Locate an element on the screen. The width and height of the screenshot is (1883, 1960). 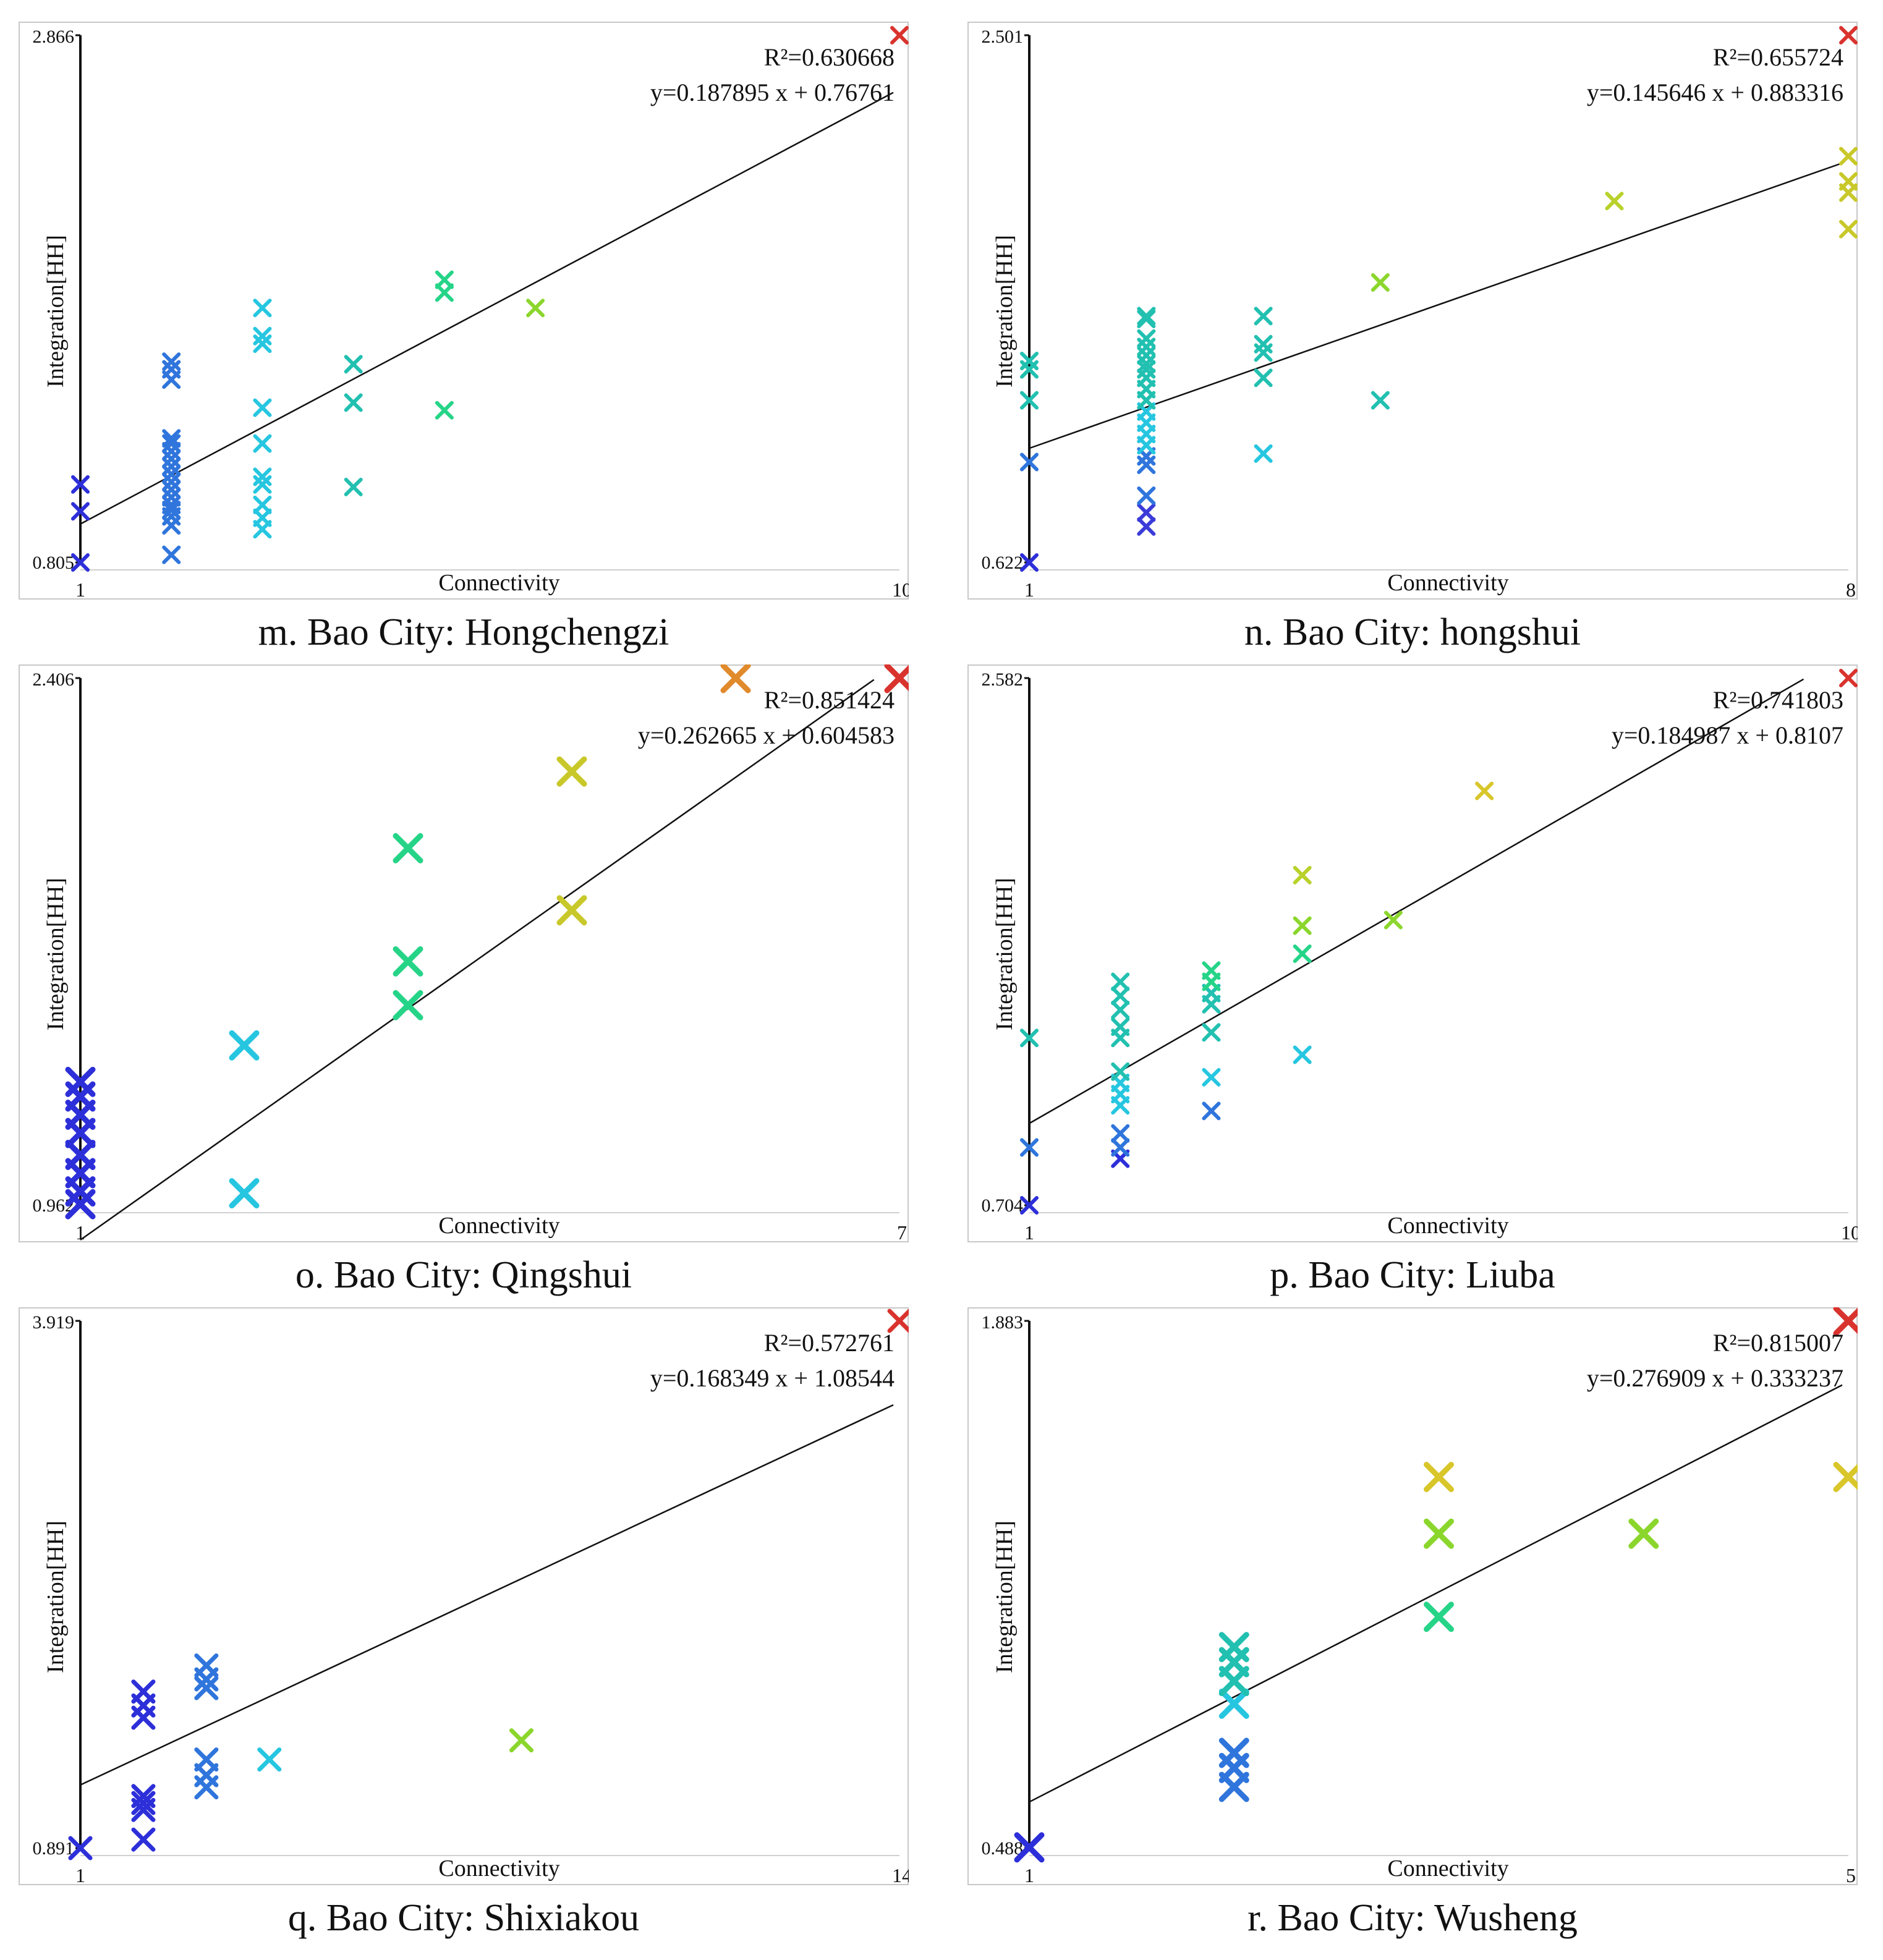
y-tick-label-max: 2.582 is located at coordinates (1003, 679).